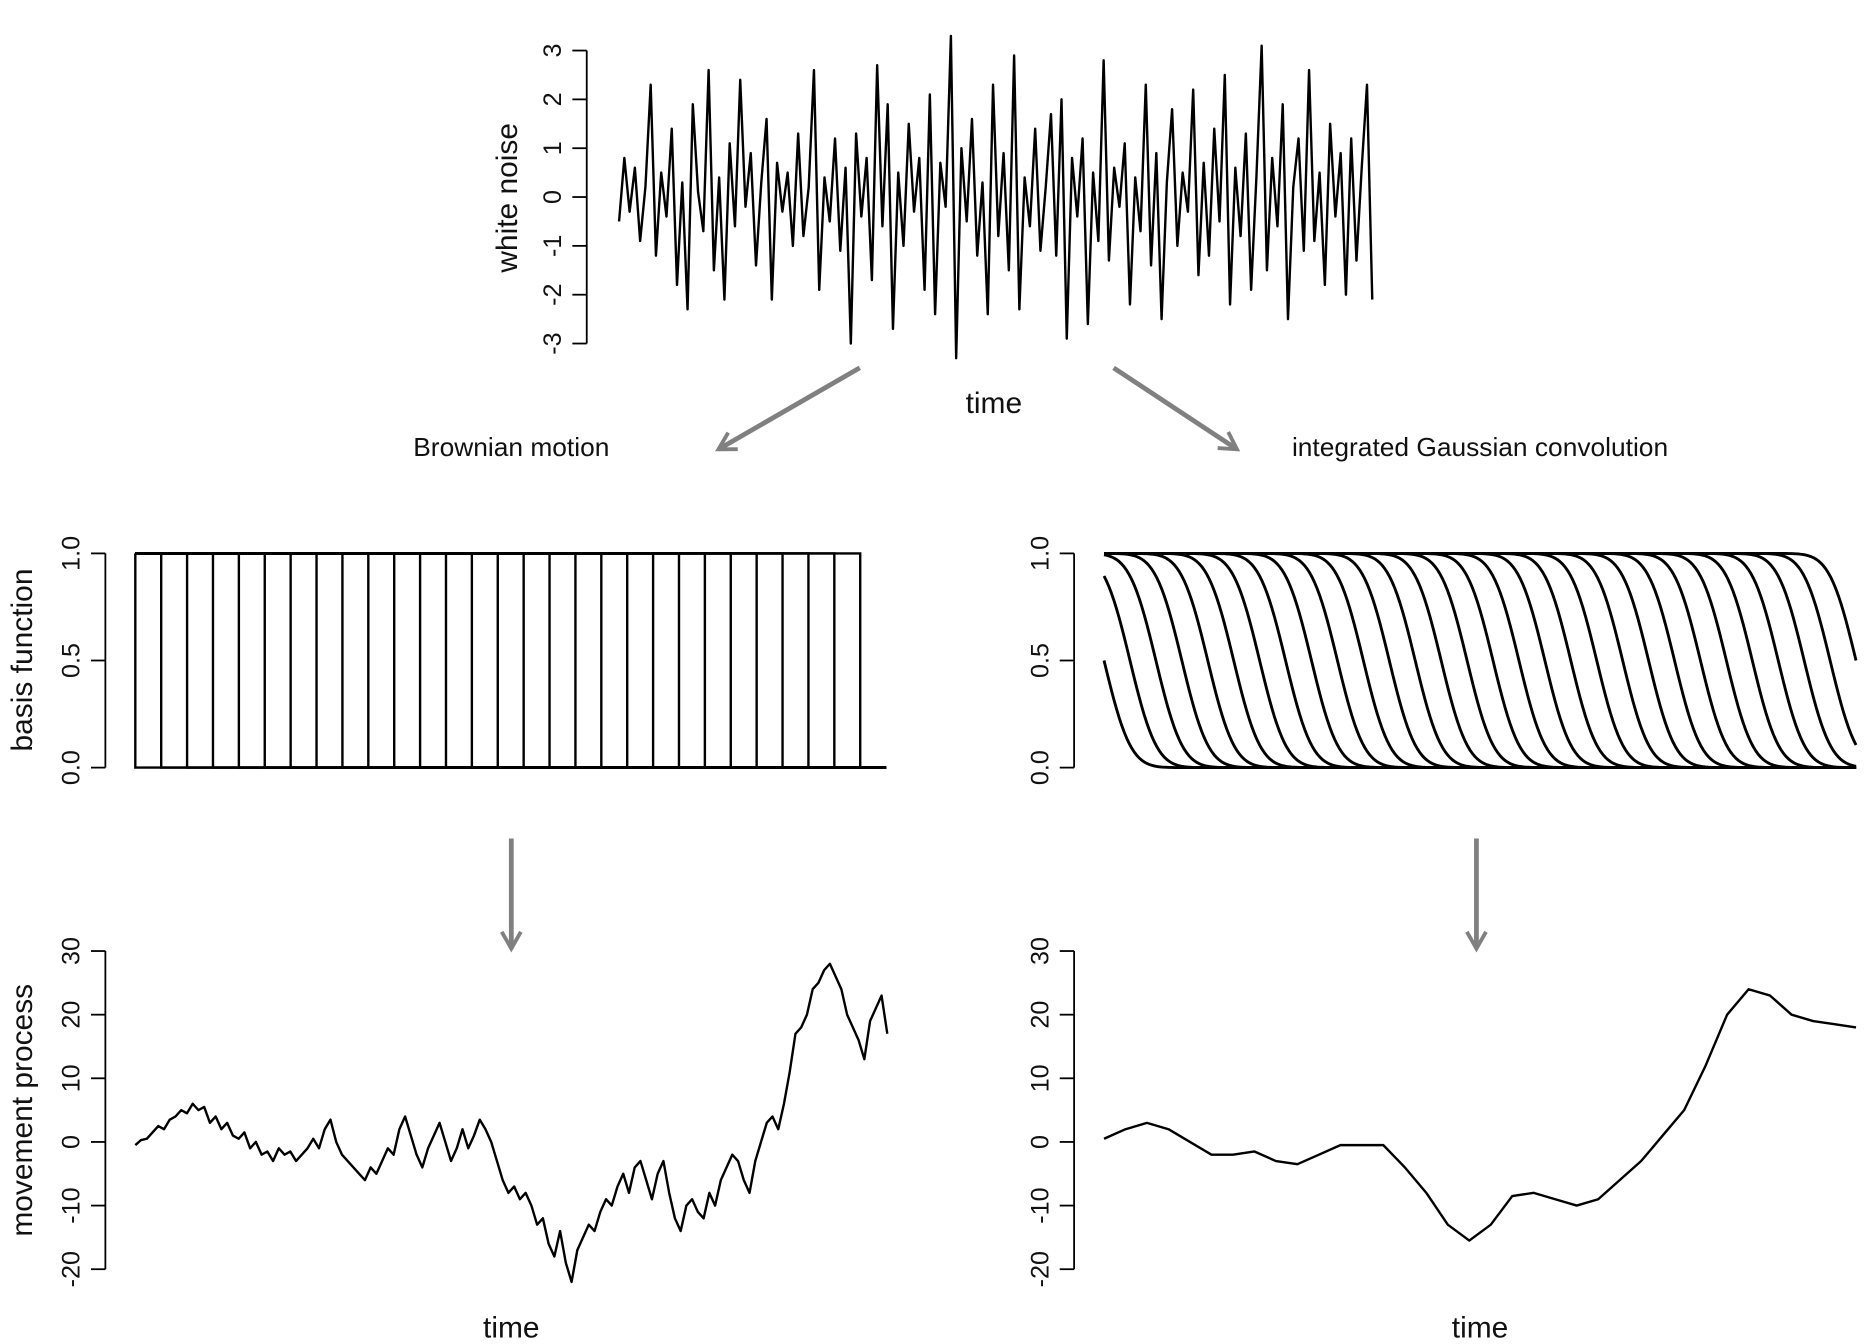 This screenshot has height=1344, width=1868. Describe the element at coordinates (553, 99) in the screenshot. I see `y-tick-label: 2` at that location.